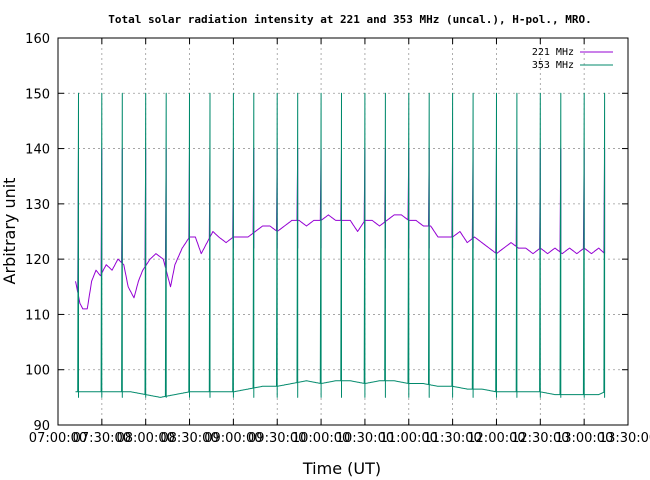 The height and width of the screenshot is (480, 650). Describe the element at coordinates (37, 315) in the screenshot. I see `y-tick-label: 110` at that location.